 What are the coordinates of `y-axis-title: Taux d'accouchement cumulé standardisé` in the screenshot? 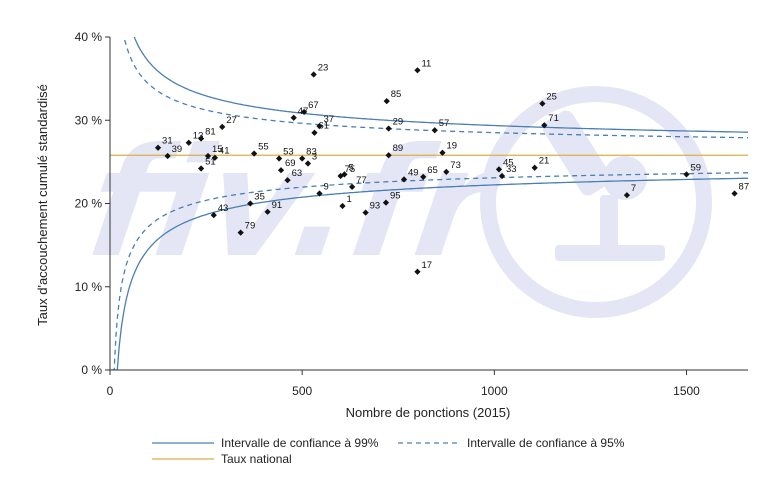 It's located at (42, 205).